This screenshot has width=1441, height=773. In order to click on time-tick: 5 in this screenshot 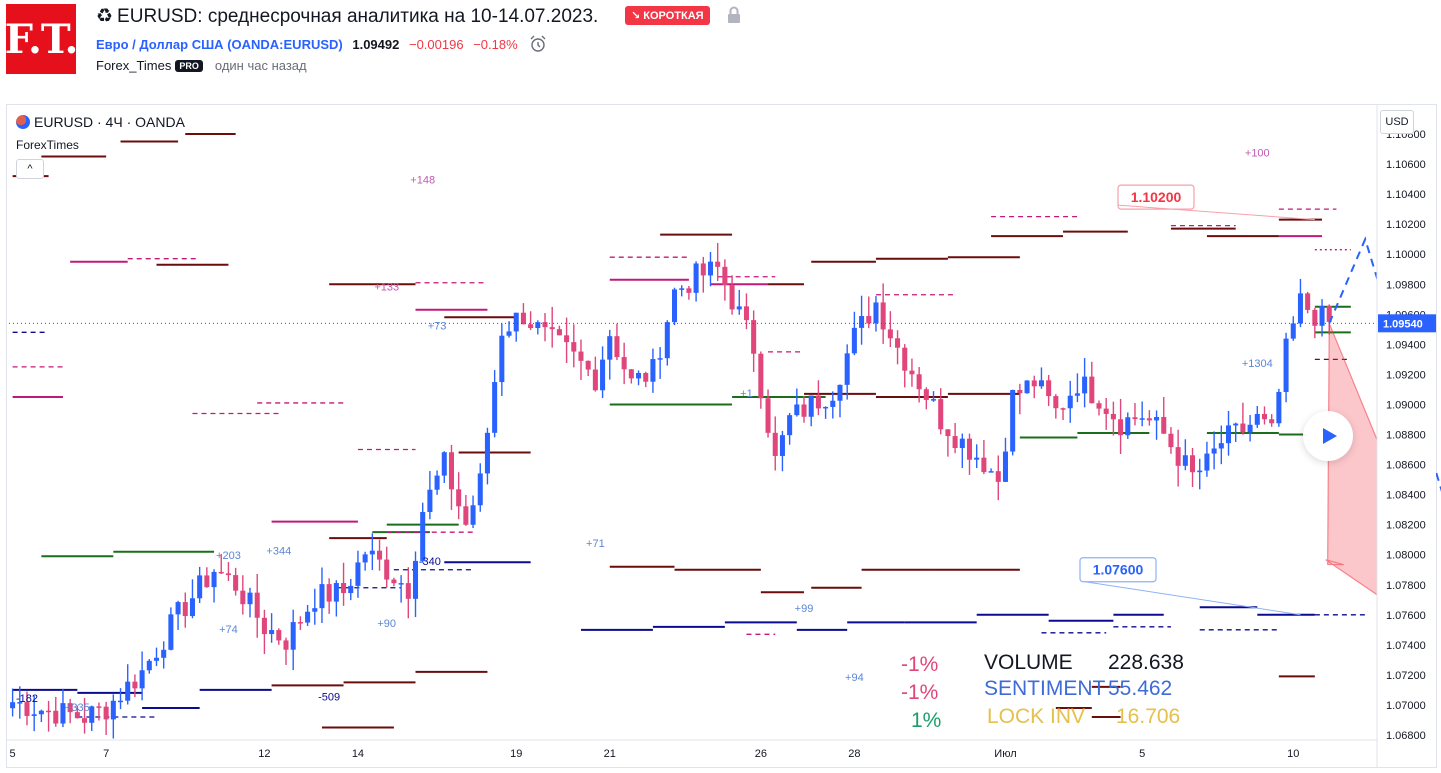, I will do `click(13, 754)`.